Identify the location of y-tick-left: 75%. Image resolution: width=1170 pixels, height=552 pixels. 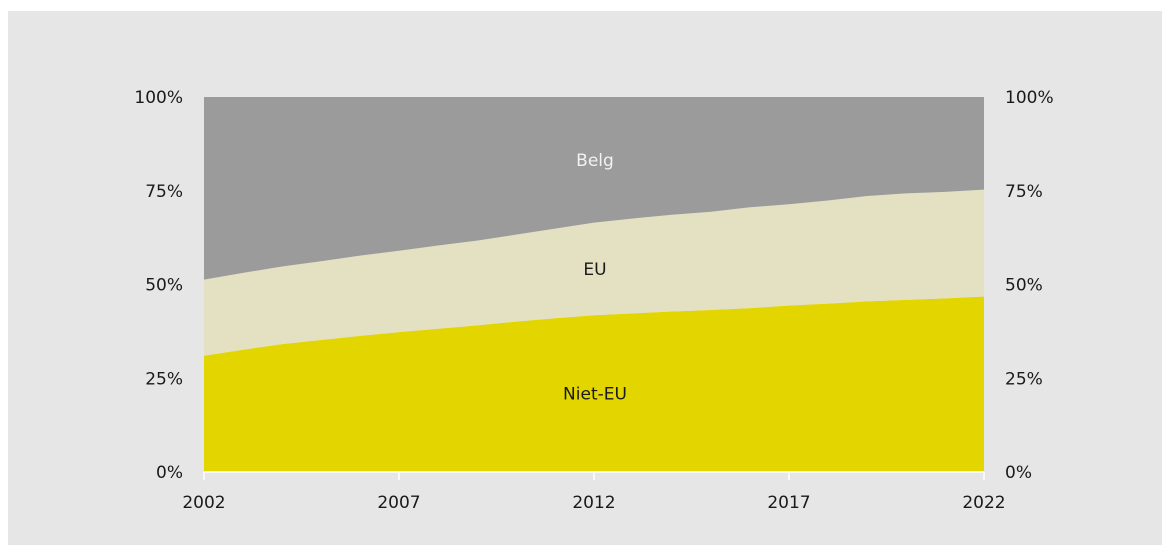
(164, 192).